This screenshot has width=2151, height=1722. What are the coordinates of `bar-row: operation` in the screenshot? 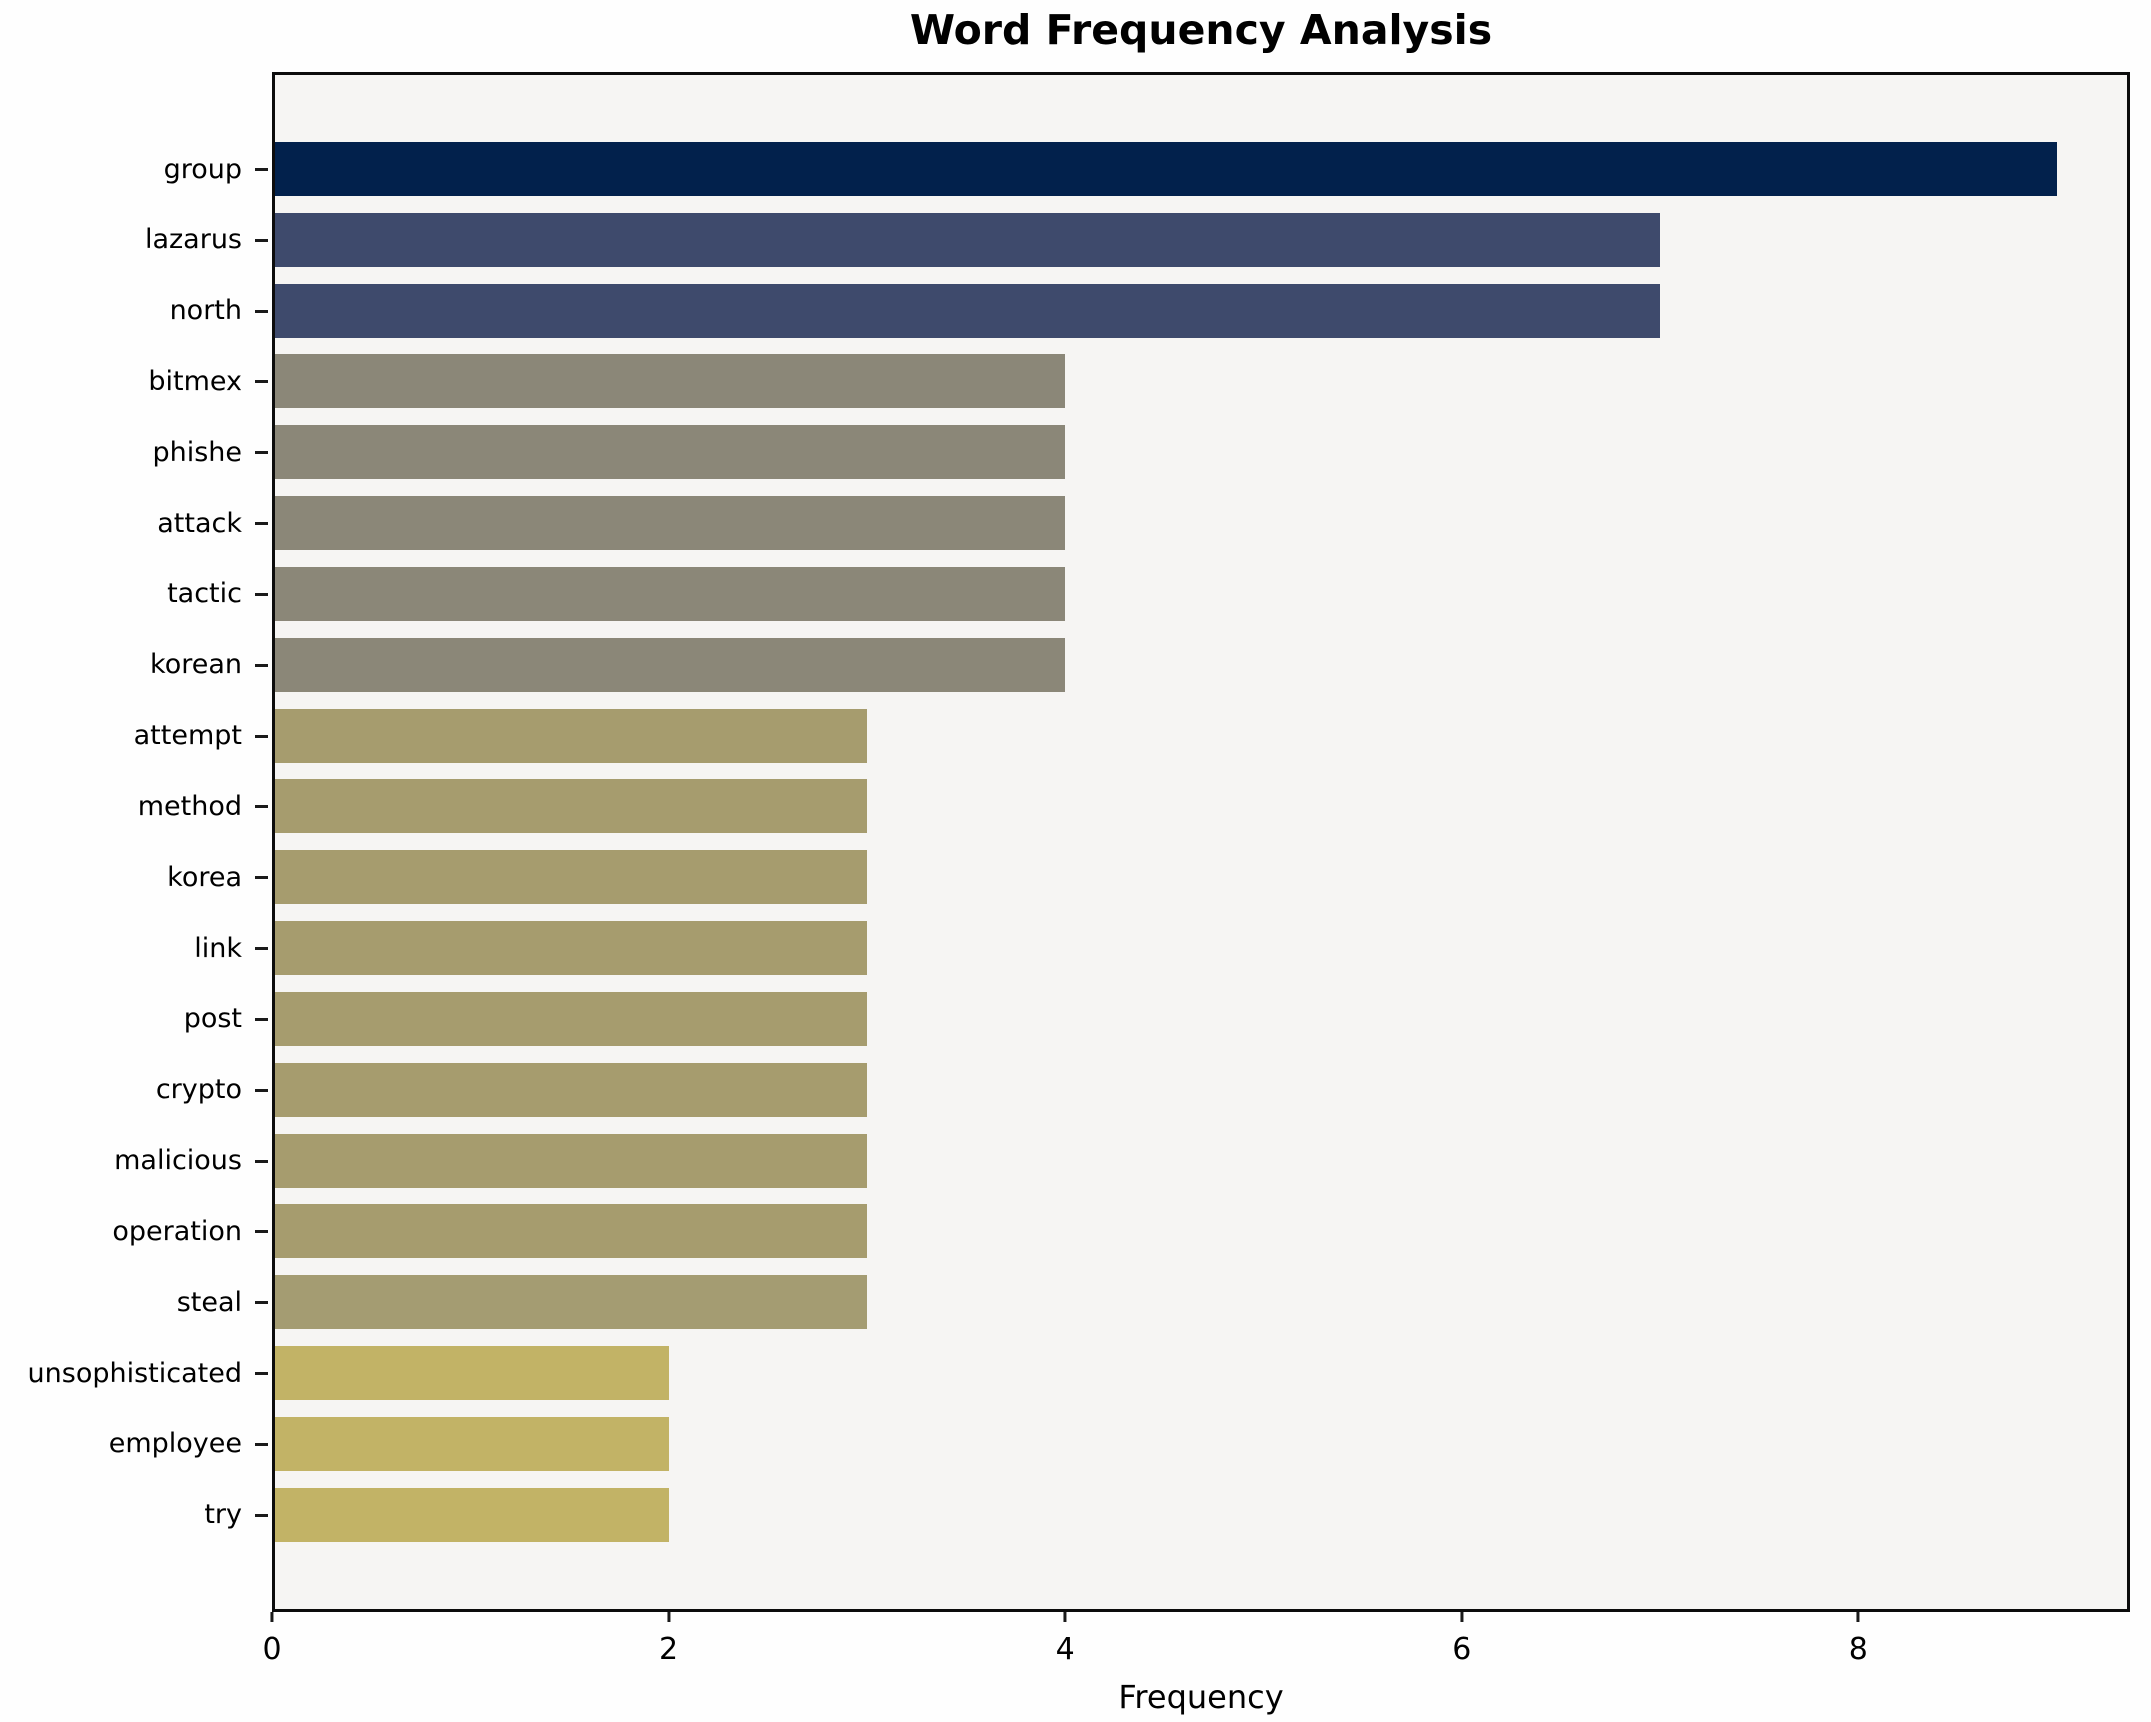 It's located at (1065, 1231).